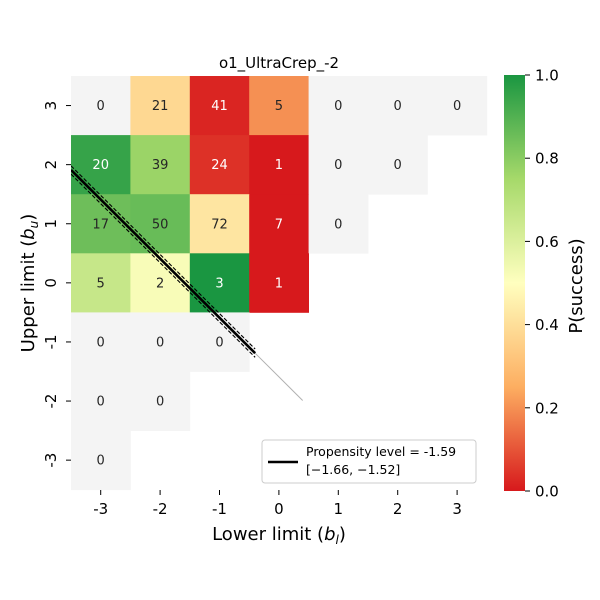  What do you see at coordinates (100, 224) in the screenshot?
I see `cell-count-label: 17` at bounding box center [100, 224].